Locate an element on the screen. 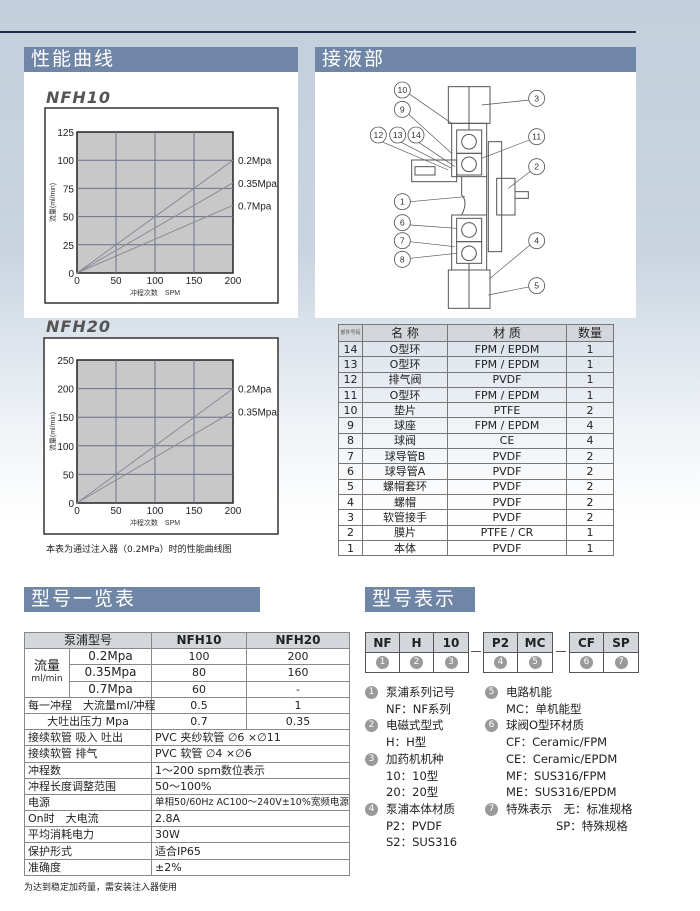 The width and height of the screenshot is (700, 911). part-material: PTFE is located at coordinates (507, 410).